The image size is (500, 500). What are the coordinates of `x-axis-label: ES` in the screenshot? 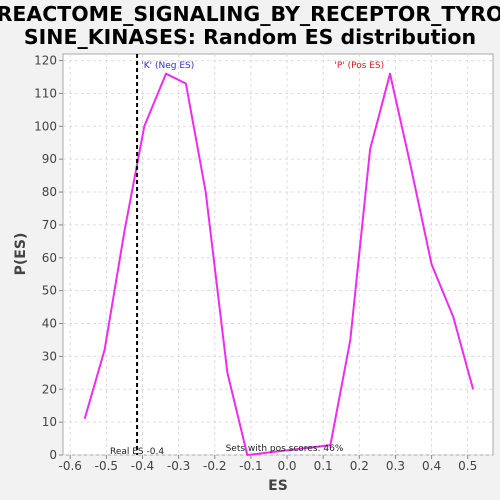 It's located at (278, 486).